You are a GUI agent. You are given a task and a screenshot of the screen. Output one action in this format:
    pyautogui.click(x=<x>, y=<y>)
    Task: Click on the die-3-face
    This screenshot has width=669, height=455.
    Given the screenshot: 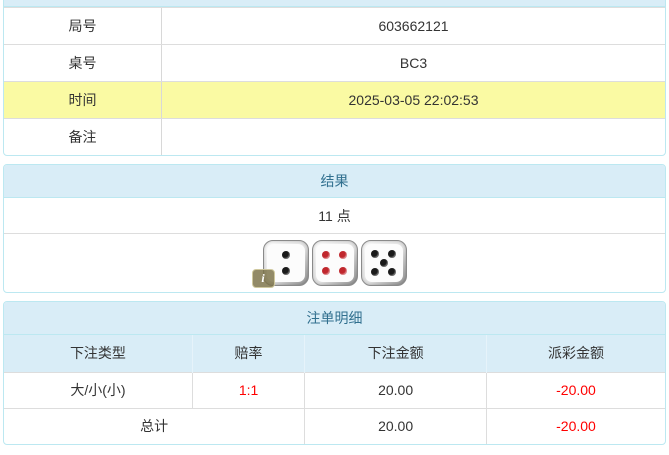 What is the action you would take?
    pyautogui.click(x=383, y=263)
    